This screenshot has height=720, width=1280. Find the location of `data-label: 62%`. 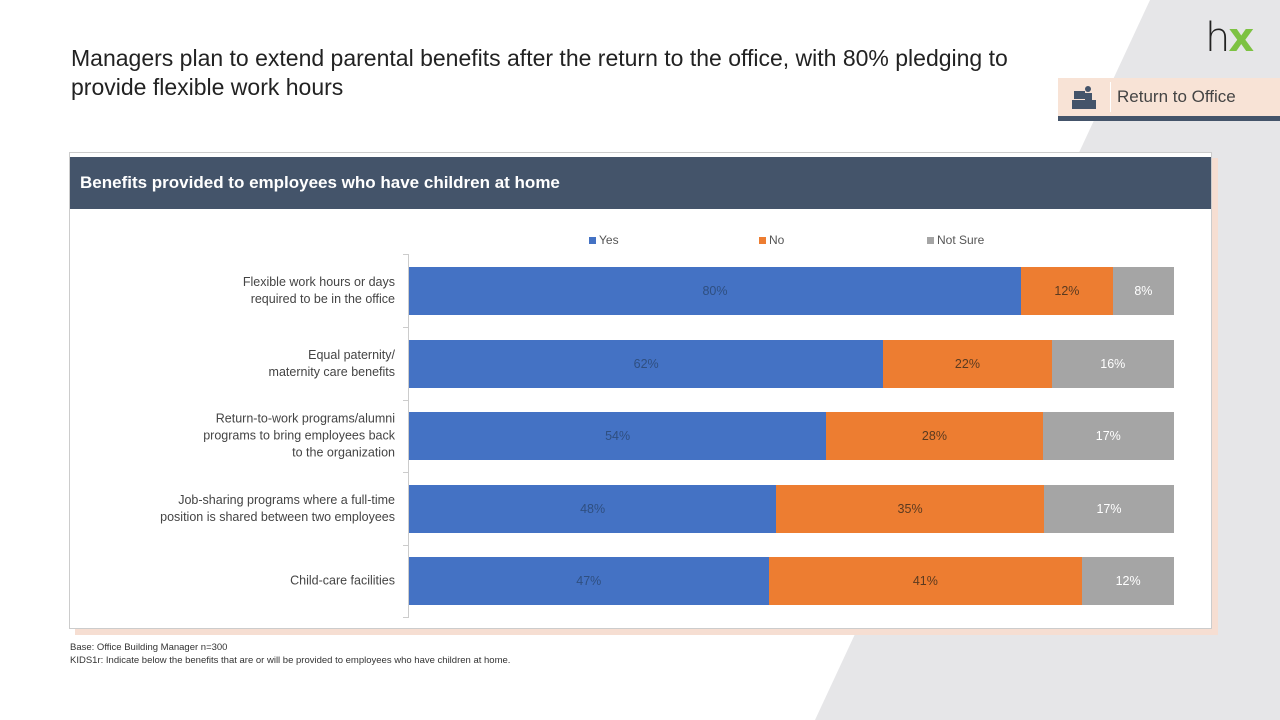

data-label: 62% is located at coordinates (646, 364).